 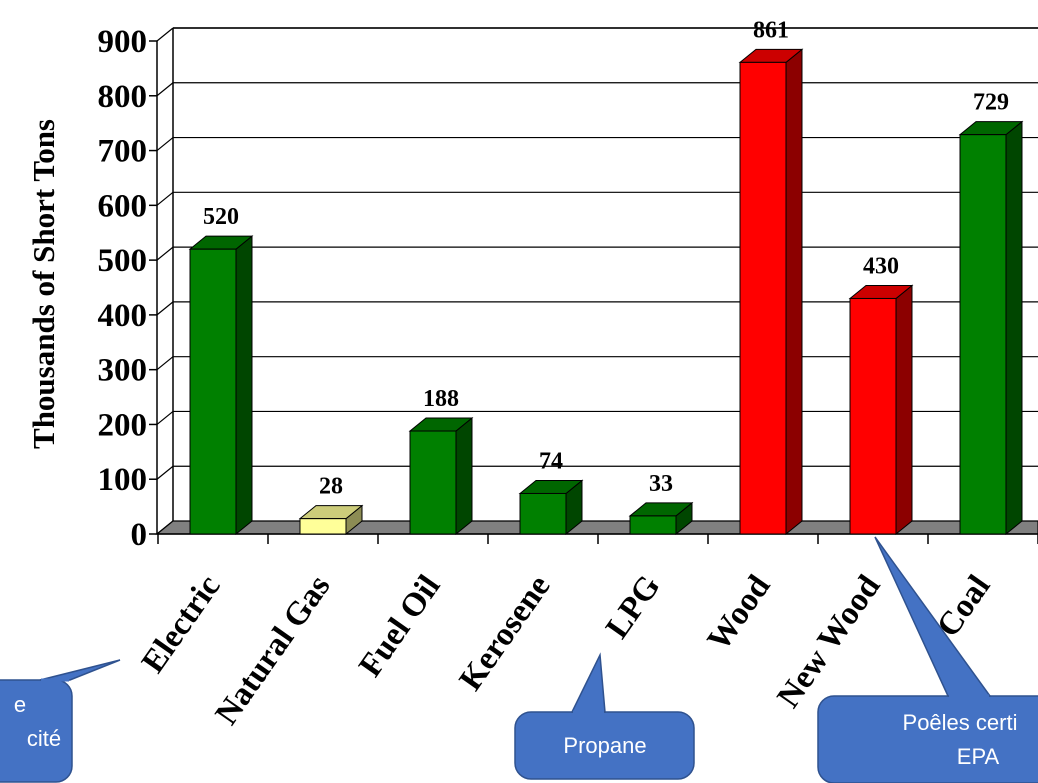 What do you see at coordinates (771, 30) in the screenshot?
I see `data-label: 861` at bounding box center [771, 30].